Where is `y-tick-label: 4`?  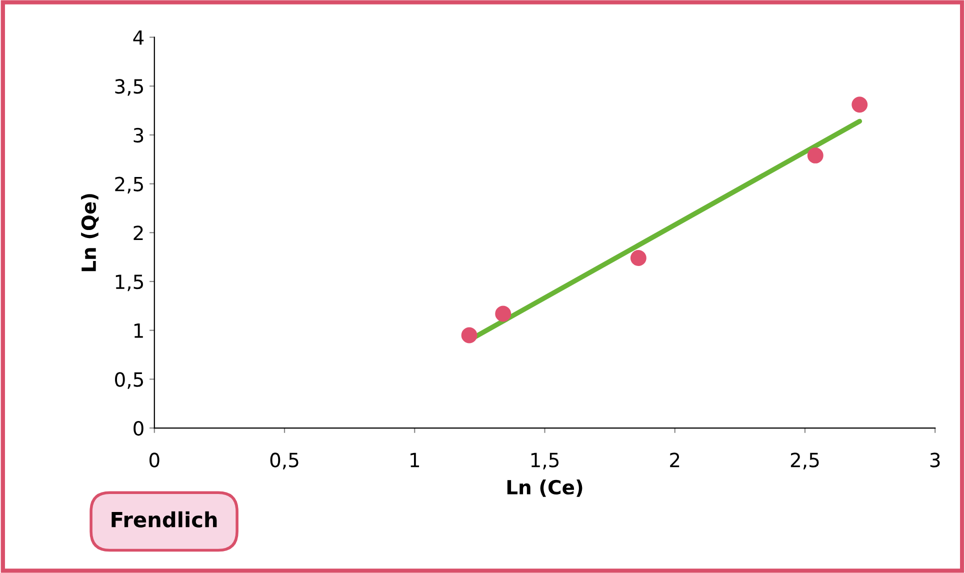 y-tick-label: 4 is located at coordinates (138, 37).